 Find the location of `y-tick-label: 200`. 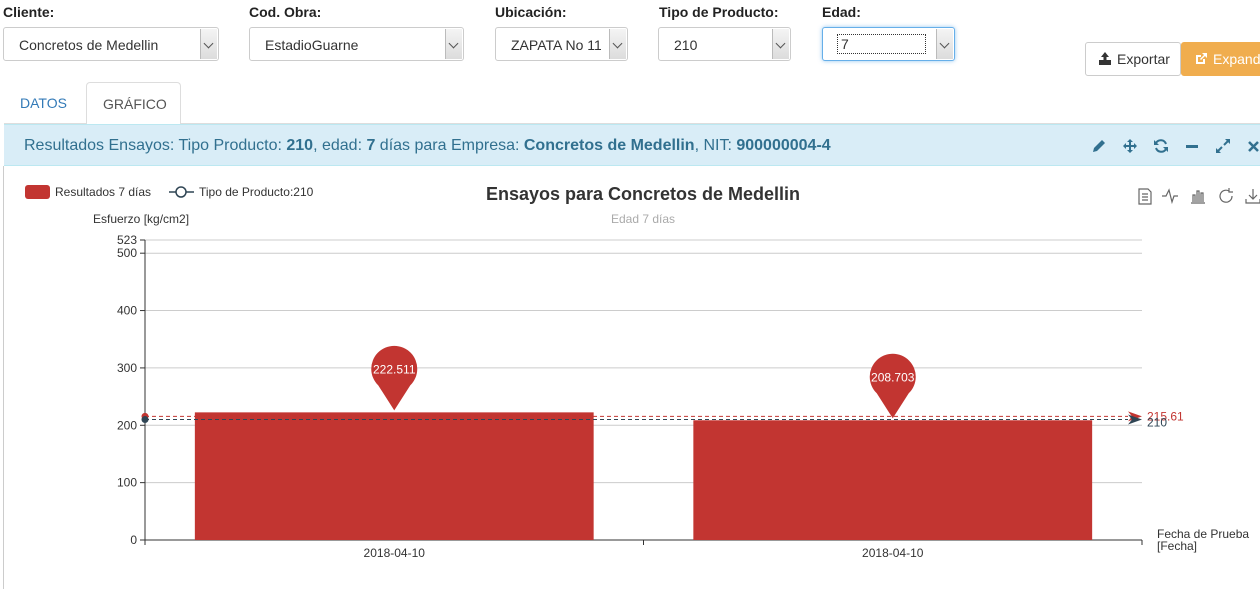

y-tick-label: 200 is located at coordinates (127, 425).